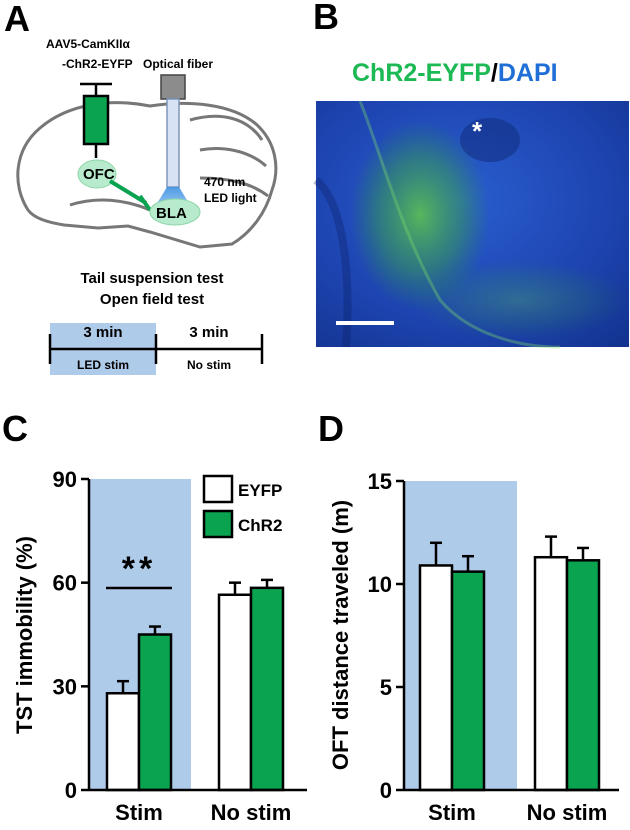 This screenshot has height=830, width=630. Describe the element at coordinates (71, 790) in the screenshot. I see `c-y-tick-label: 0` at that location.